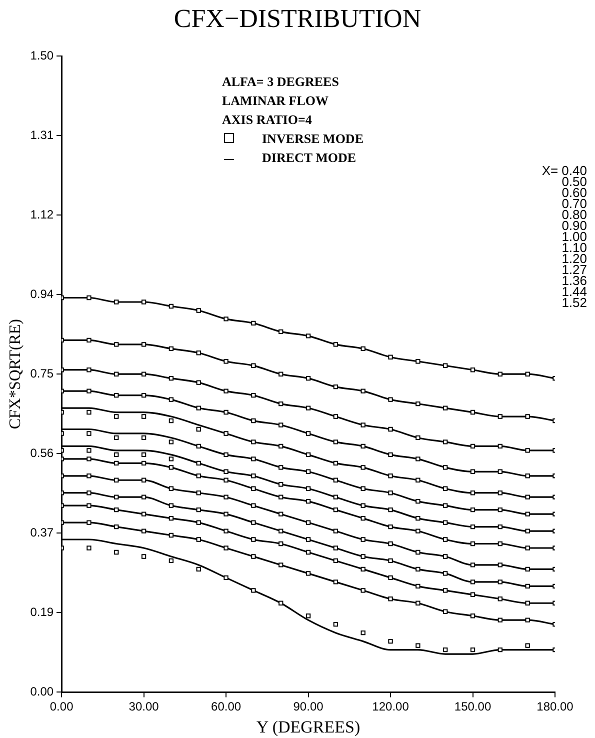 This screenshot has height=738, width=595. What do you see at coordinates (555, 707) in the screenshot?
I see `x-tick-label: 180.00` at bounding box center [555, 707].